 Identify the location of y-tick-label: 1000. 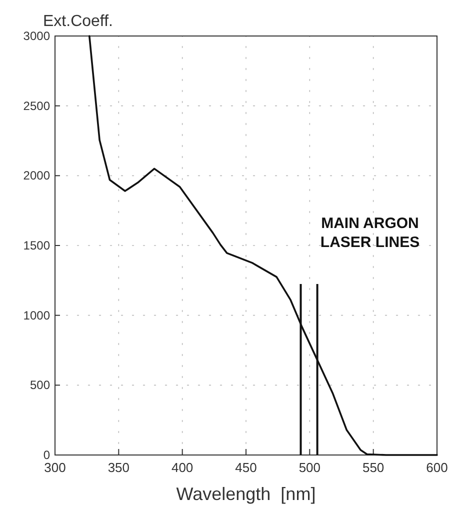
(36, 315).